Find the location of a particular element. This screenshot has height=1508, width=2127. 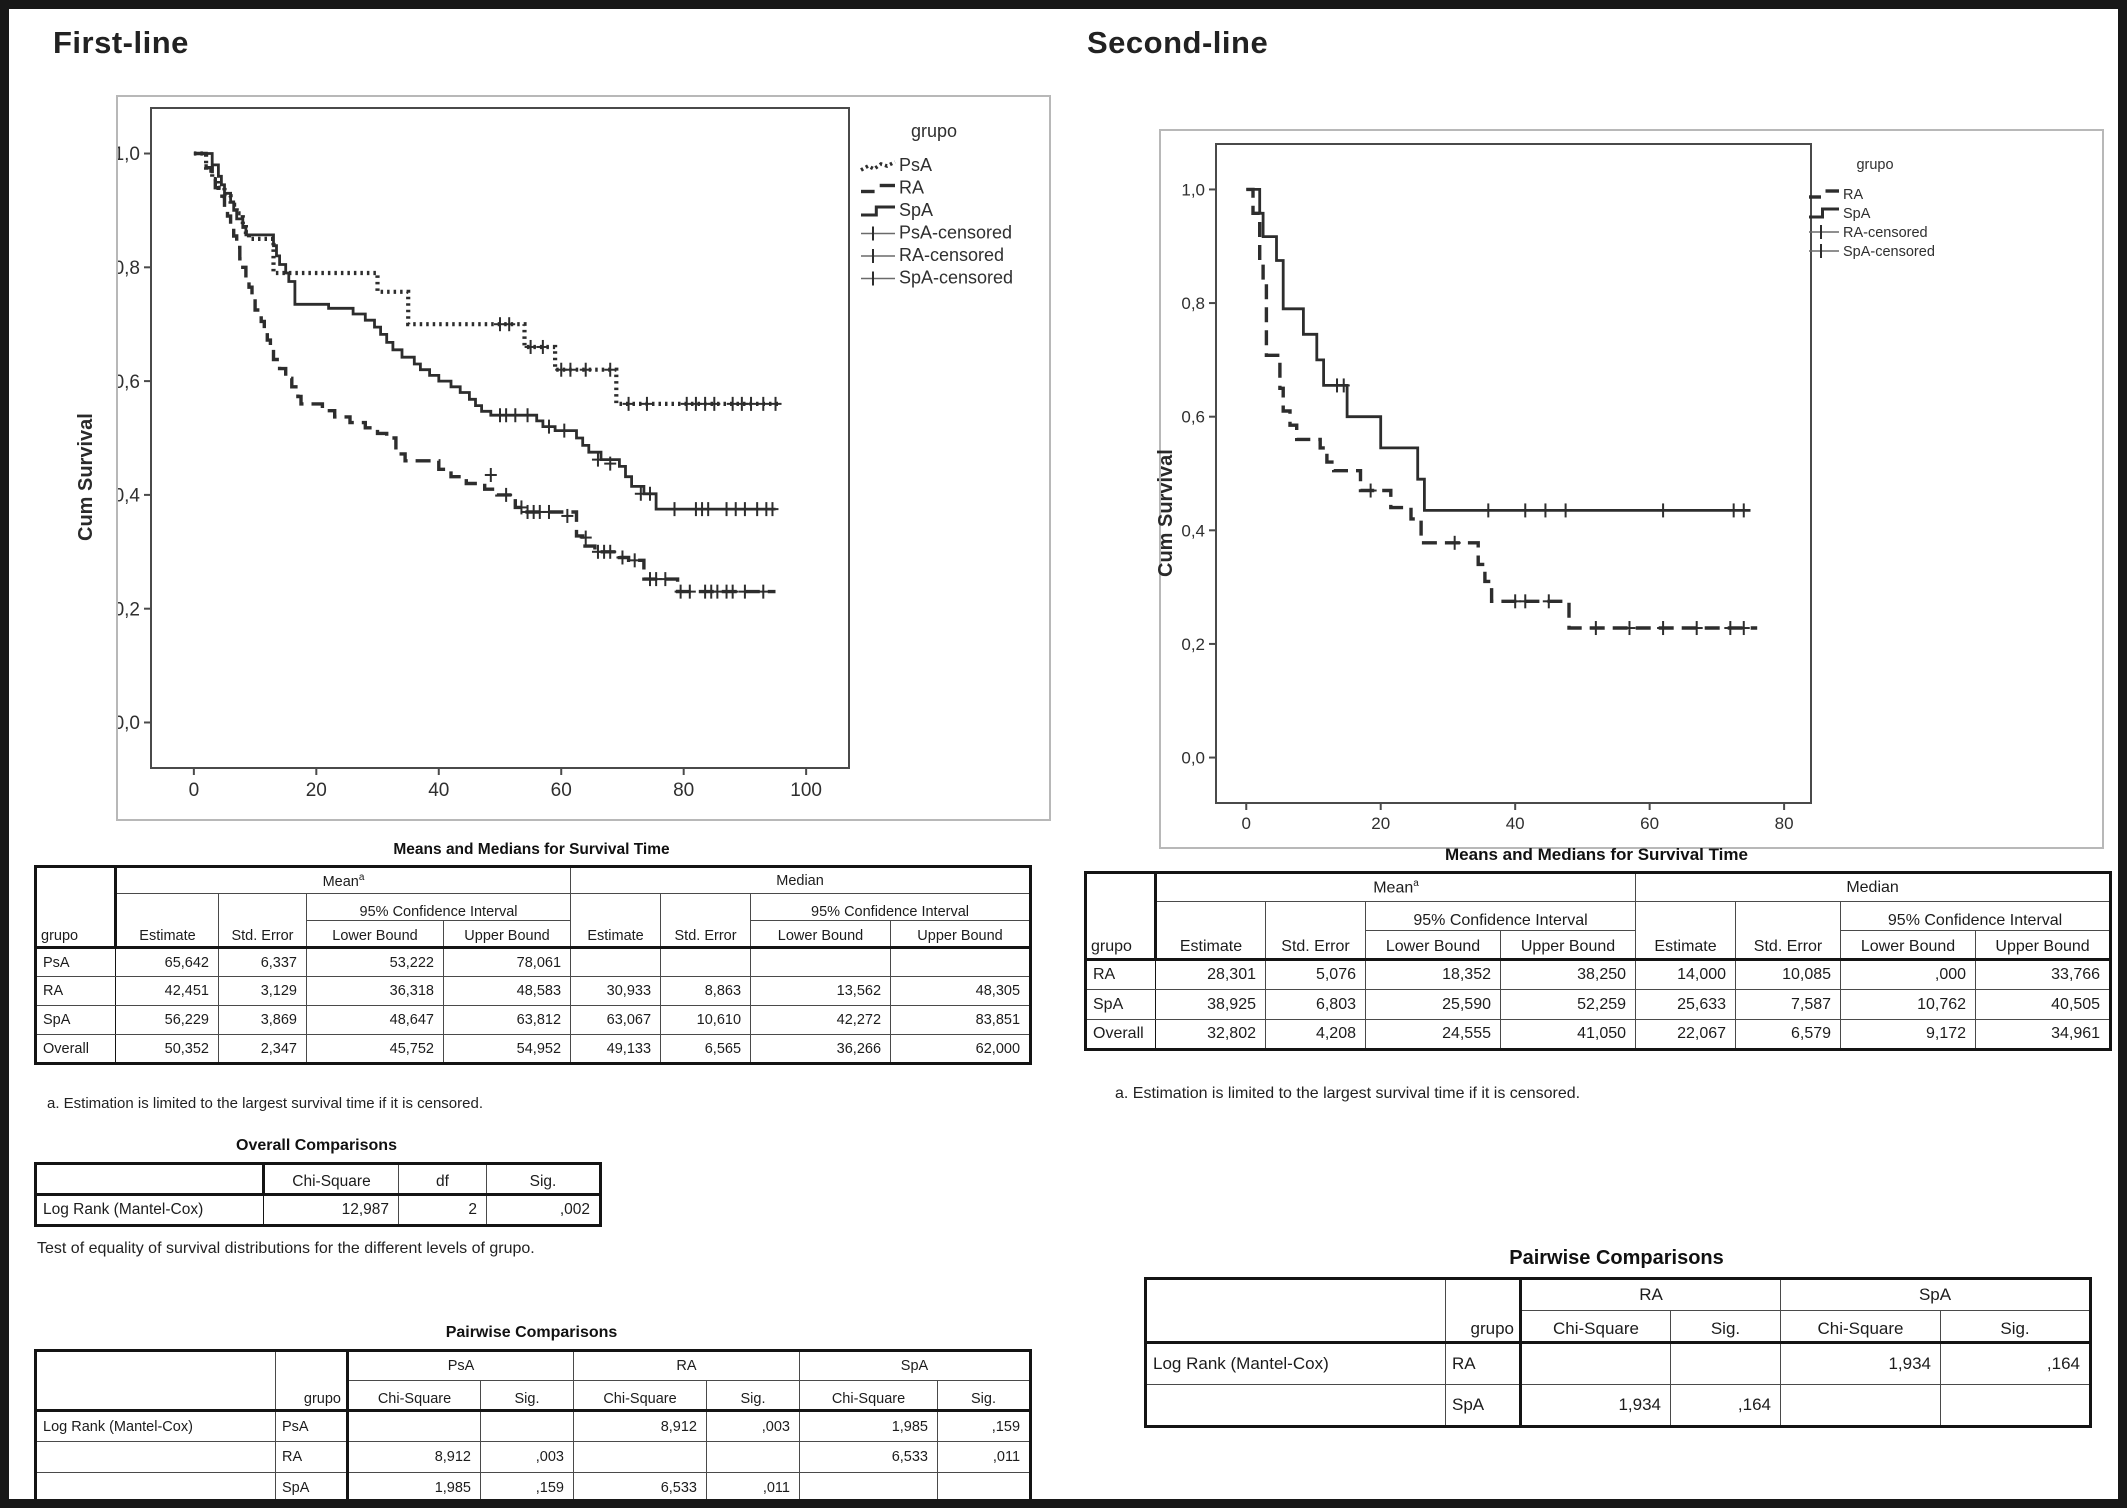

value-cell: 1,934 is located at coordinates (1860, 1363).